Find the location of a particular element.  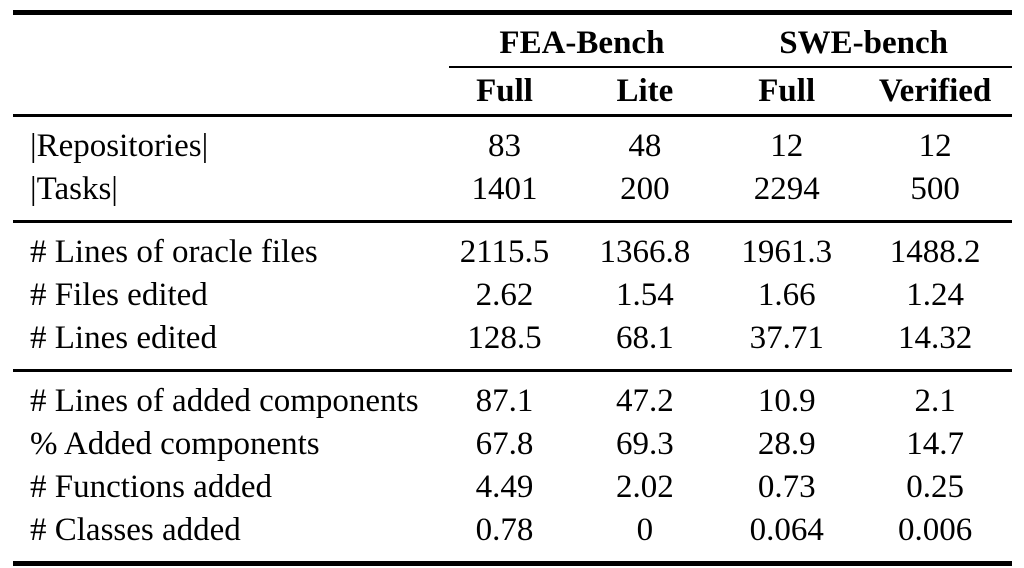

table-row-tasks: |Tasks| 1401 200 2294 500 is located at coordinates (512, 195).